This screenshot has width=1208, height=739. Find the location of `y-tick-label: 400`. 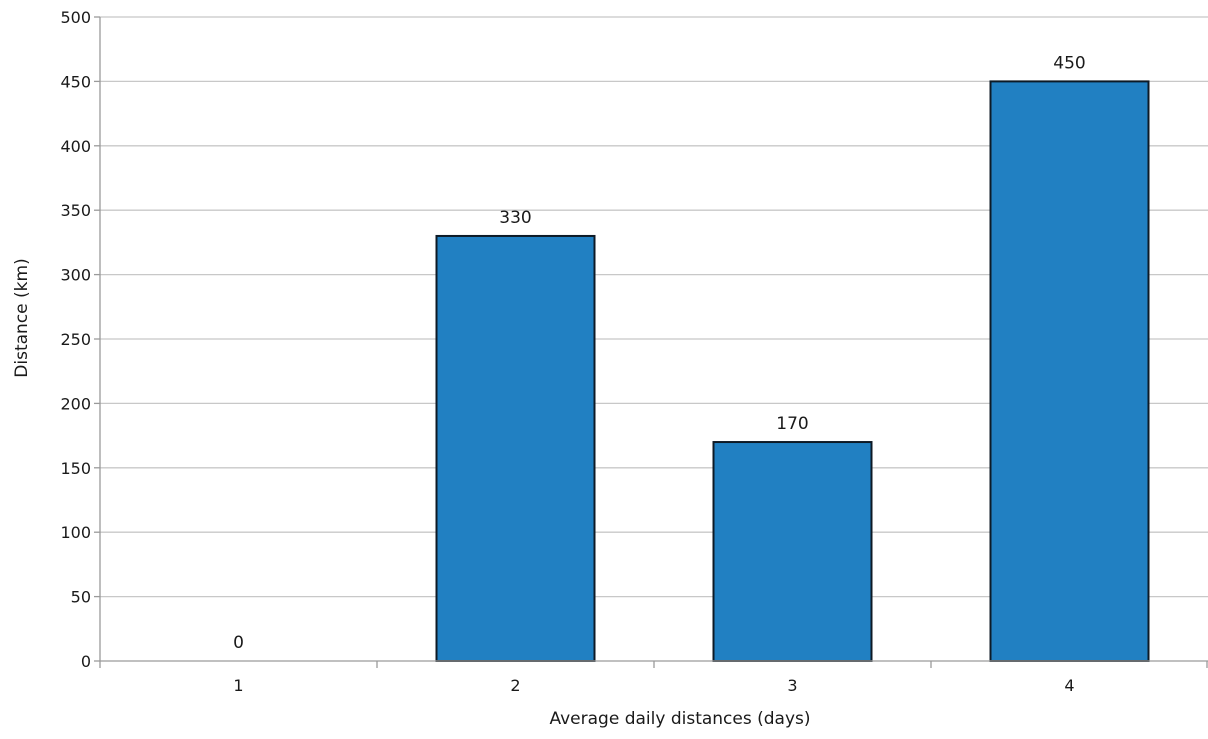

y-tick-label: 400 is located at coordinates (75, 146).